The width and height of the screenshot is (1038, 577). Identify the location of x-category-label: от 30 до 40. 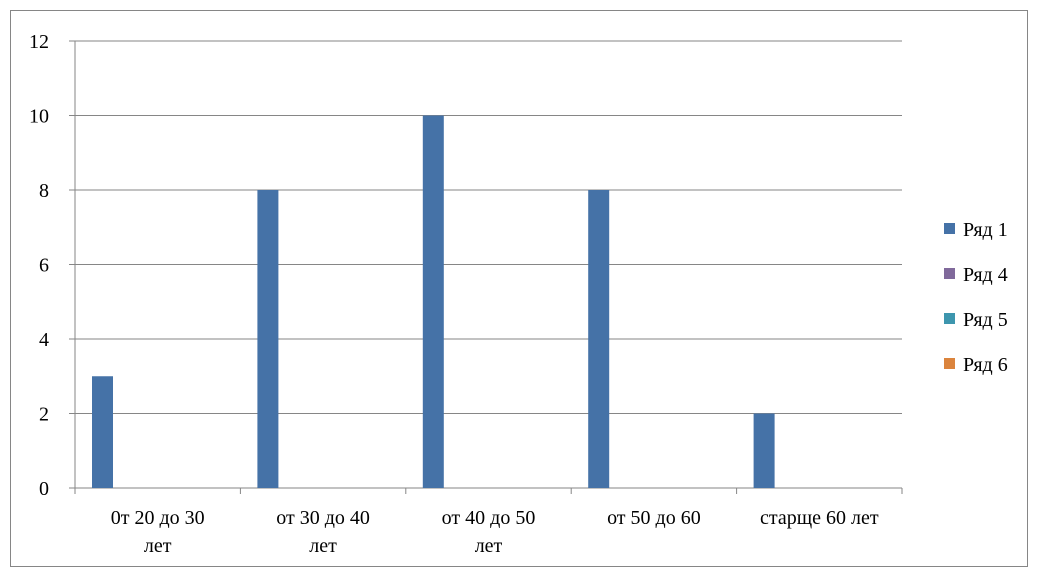
(323, 518).